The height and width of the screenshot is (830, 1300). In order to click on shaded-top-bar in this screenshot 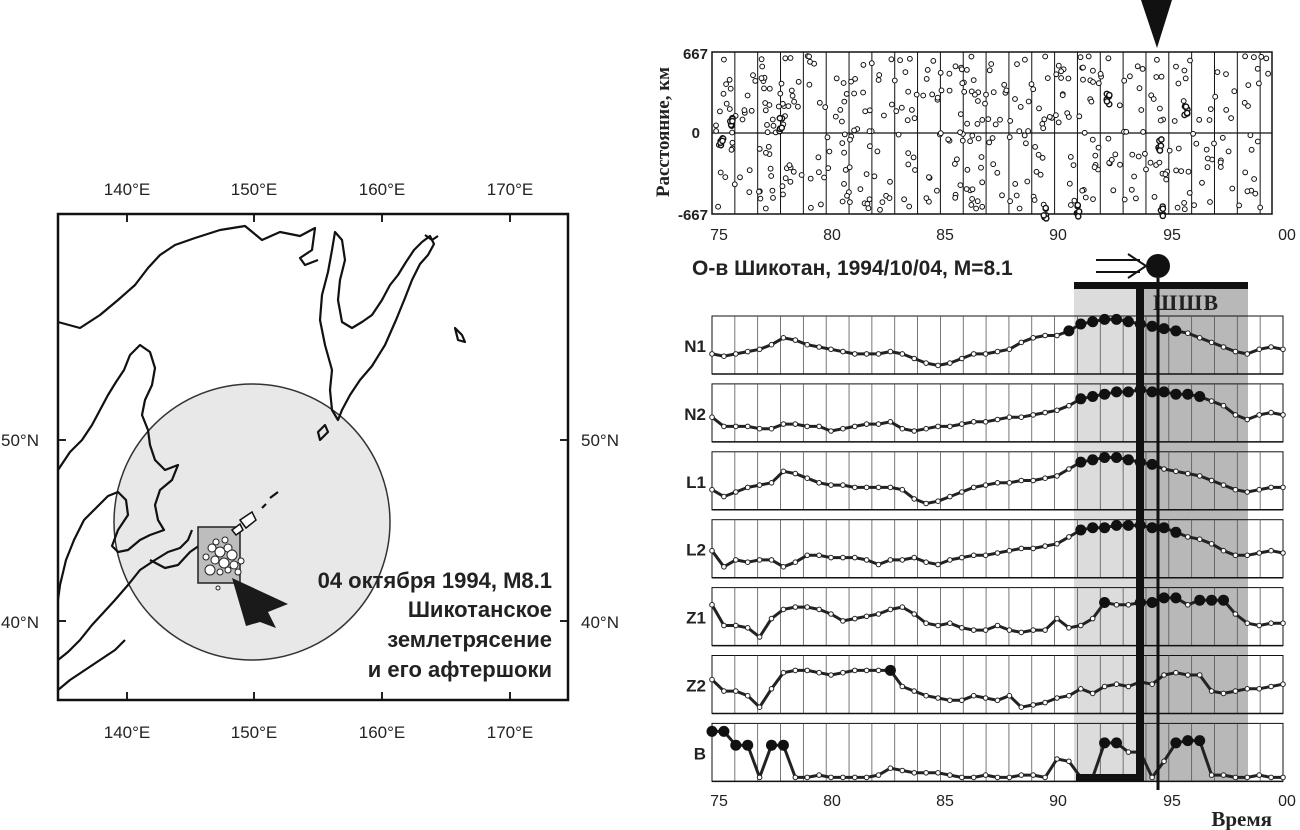, I will do `click(1161, 285)`.